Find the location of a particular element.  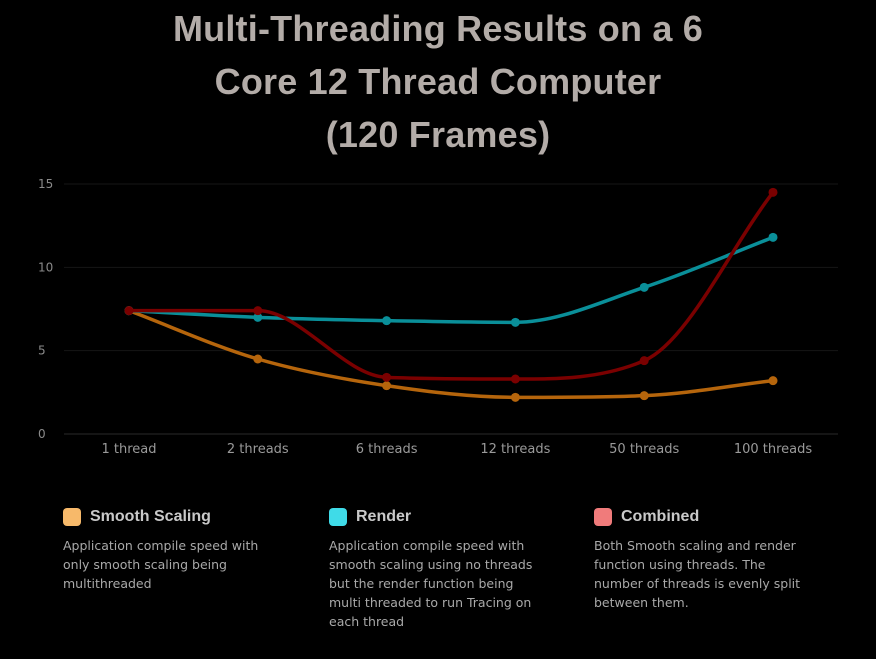

series-line-render is located at coordinates (451, 280).